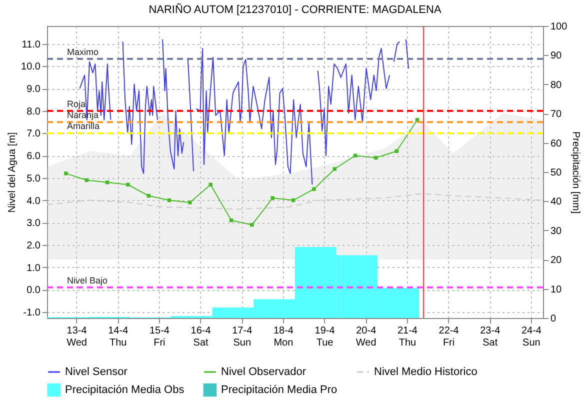 The image size is (587, 401). I want to click on y-tick-label: 1.0, so click(33, 268).